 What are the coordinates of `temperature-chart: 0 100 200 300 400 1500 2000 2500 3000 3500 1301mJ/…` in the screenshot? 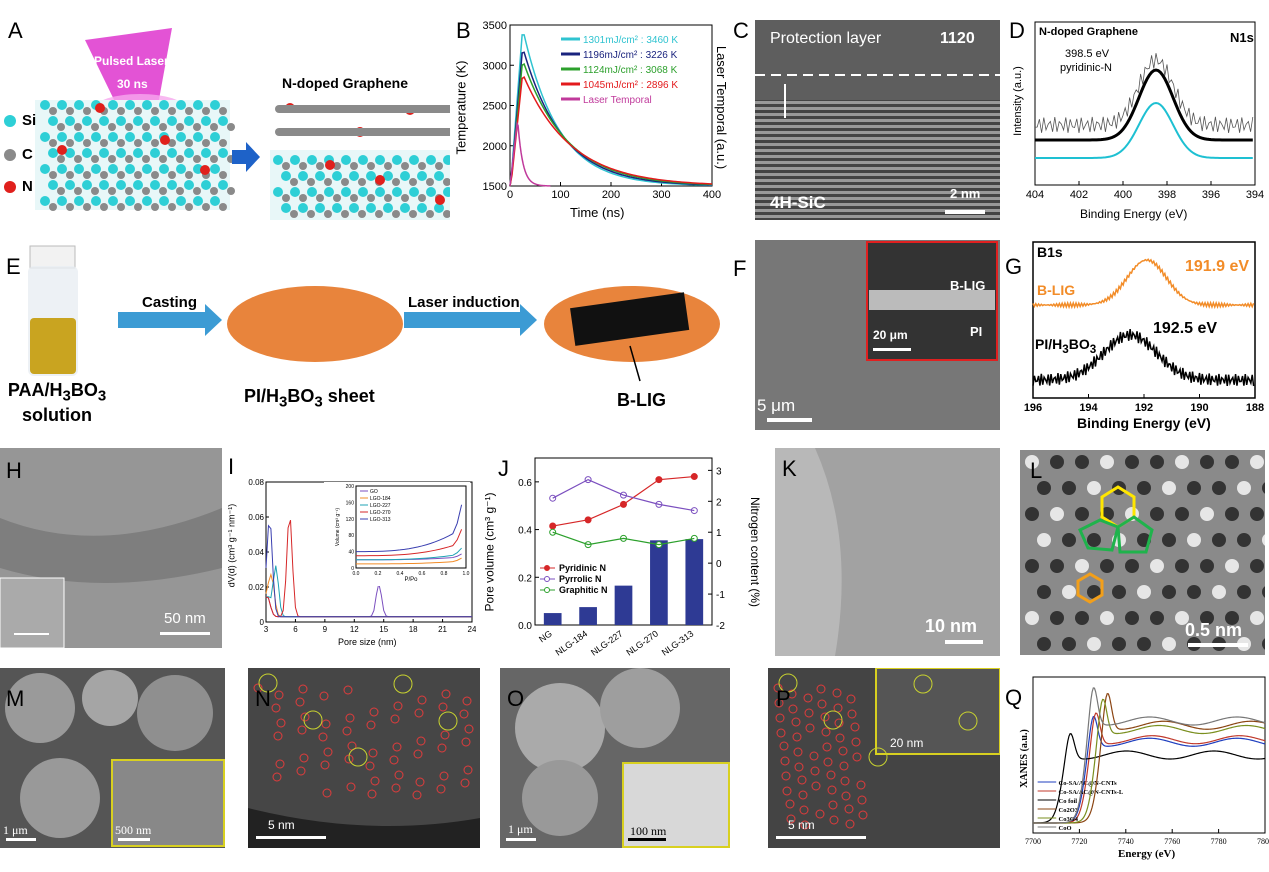 It's located at (602, 110).